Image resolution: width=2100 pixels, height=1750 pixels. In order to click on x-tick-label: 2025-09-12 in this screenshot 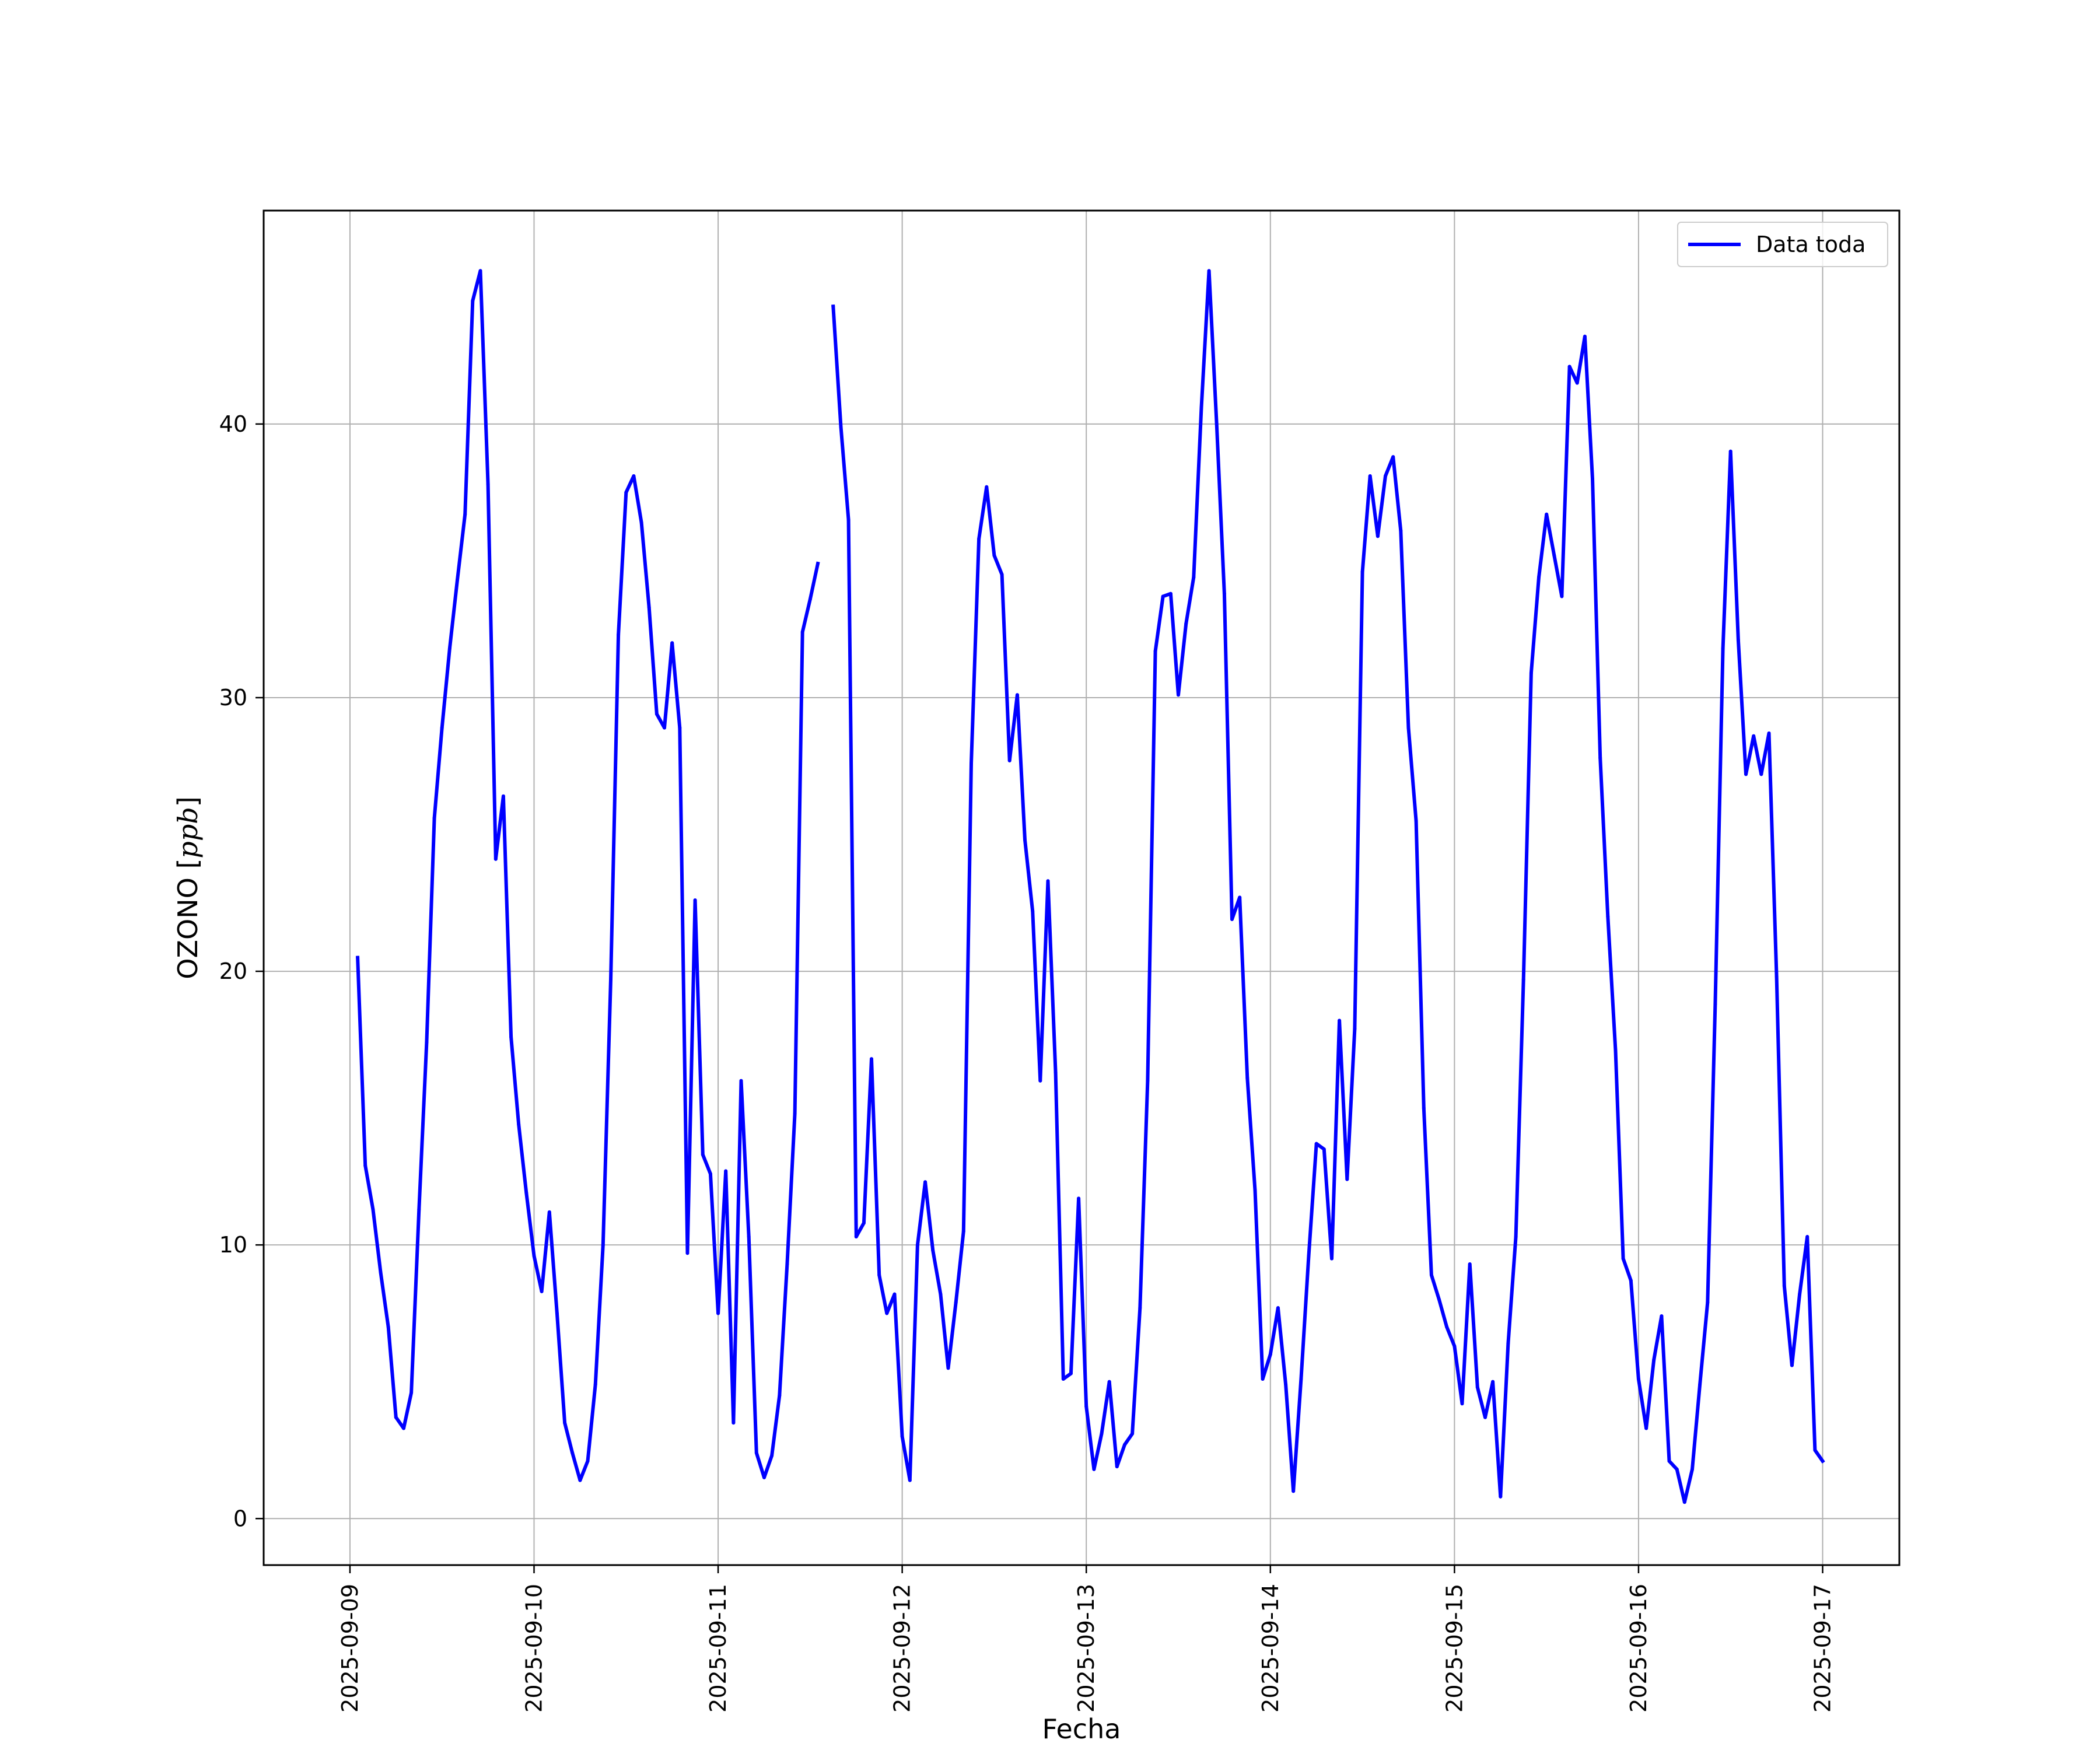, I will do `click(902, 1648)`.